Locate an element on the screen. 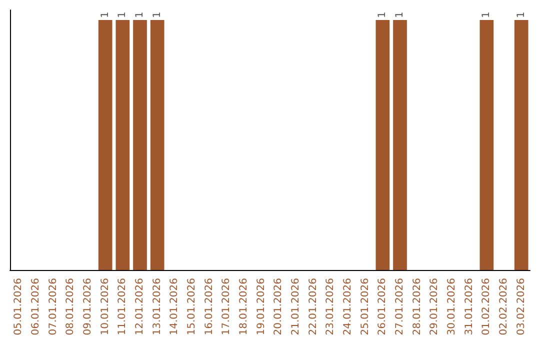 The image size is (540, 340). x-tick-label: 08.01.2026 is located at coordinates (70, 307).